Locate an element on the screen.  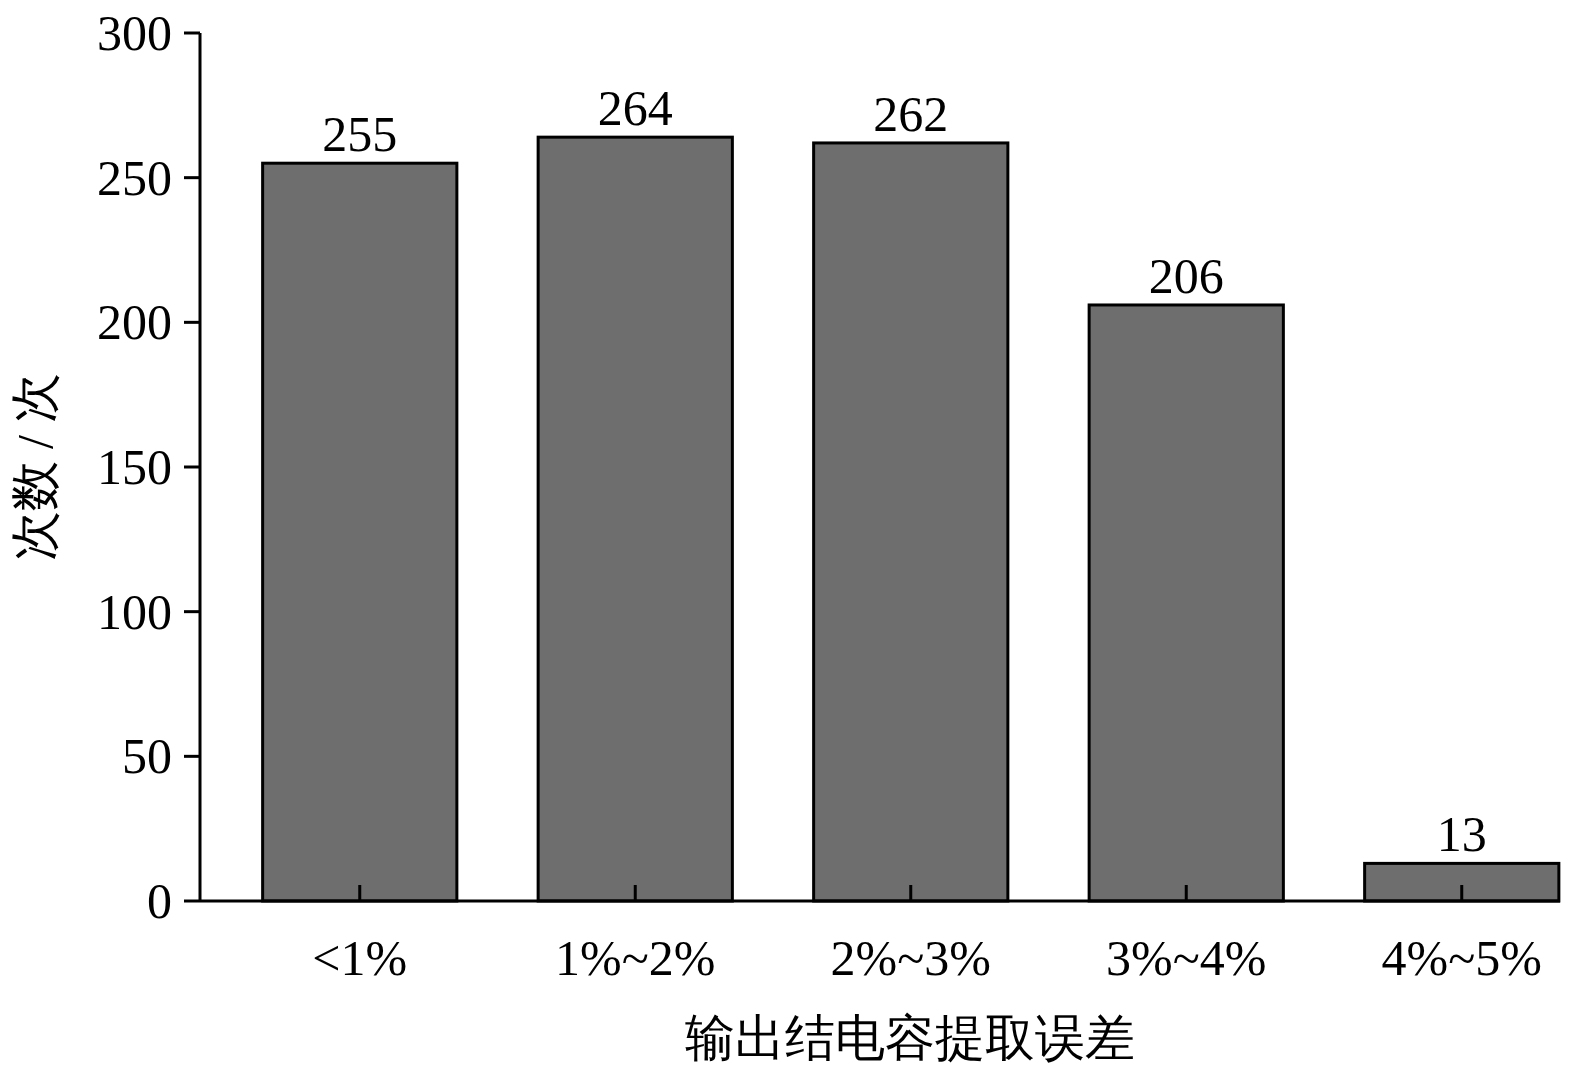
y-tick-label: 100 is located at coordinates (134, 611).